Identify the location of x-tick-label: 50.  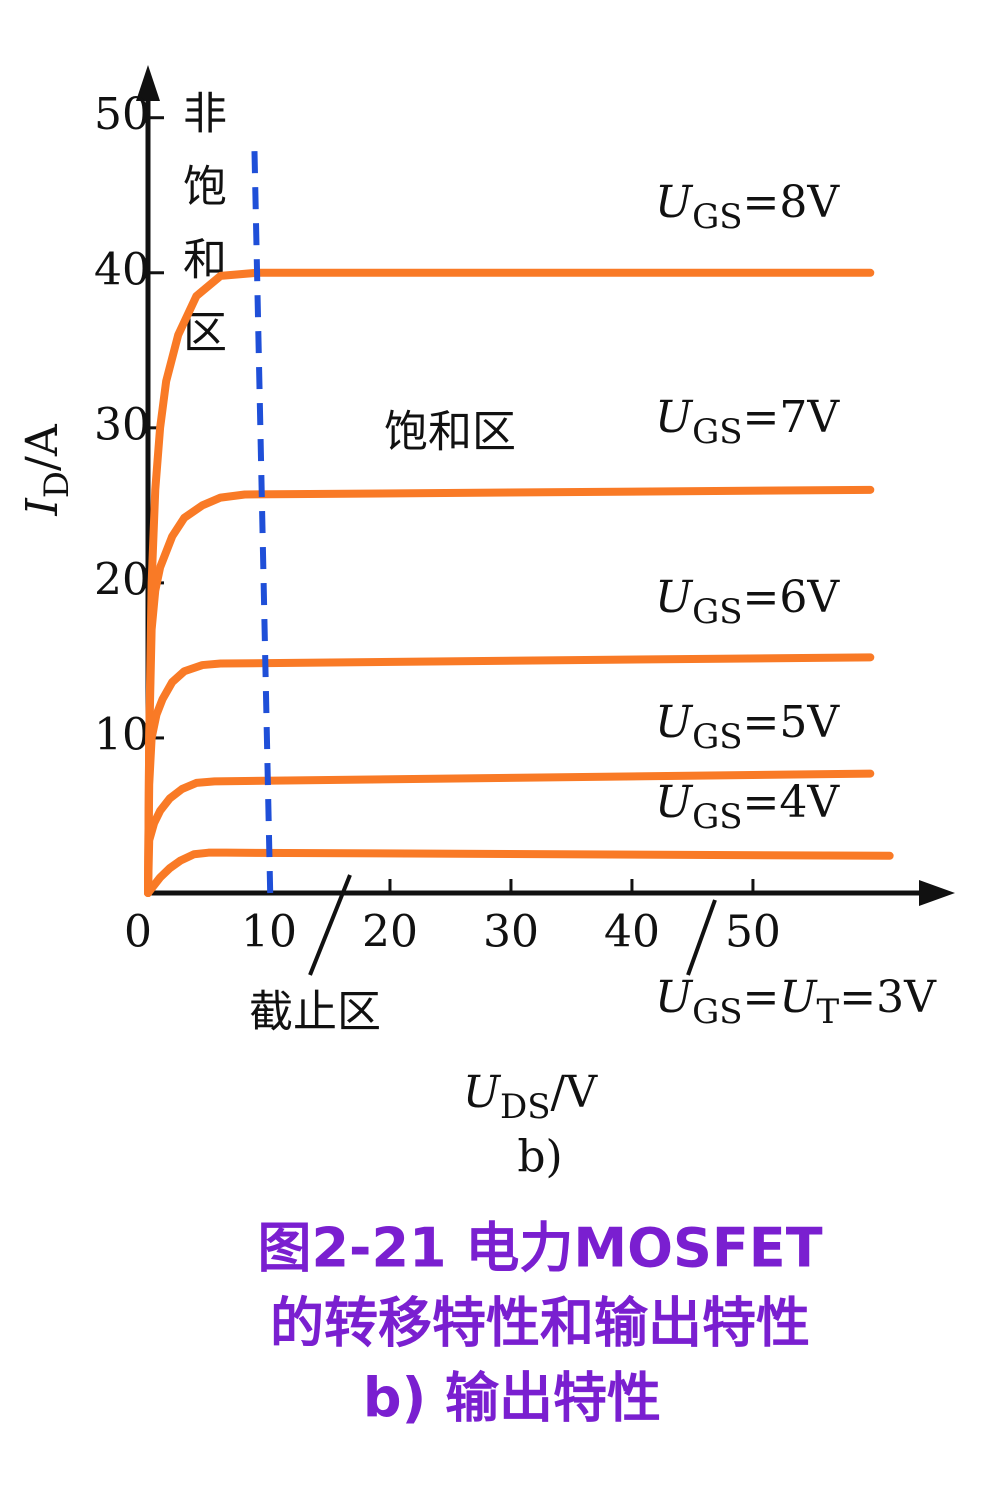
(753, 932).